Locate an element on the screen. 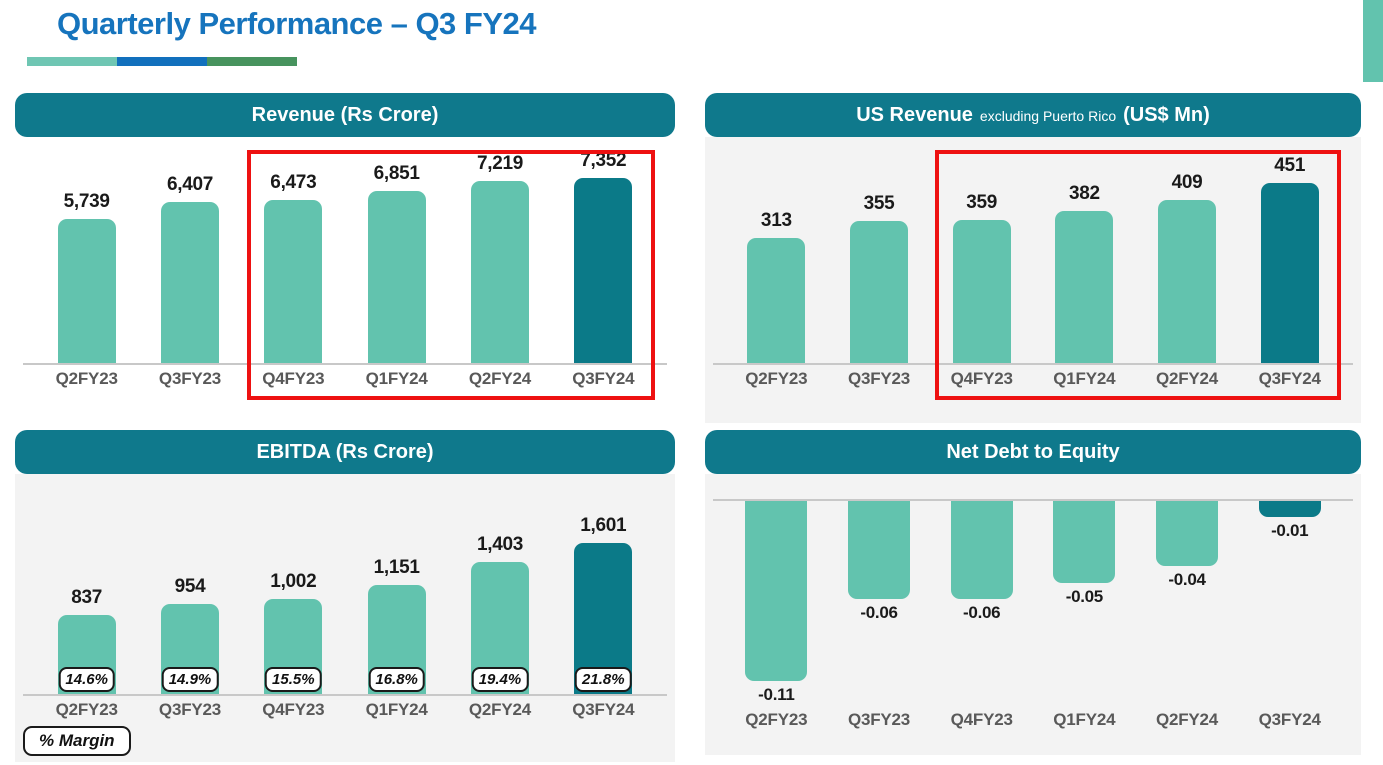 The width and height of the screenshot is (1383, 765). chart-column: -0.04 is located at coordinates (1187, 614).